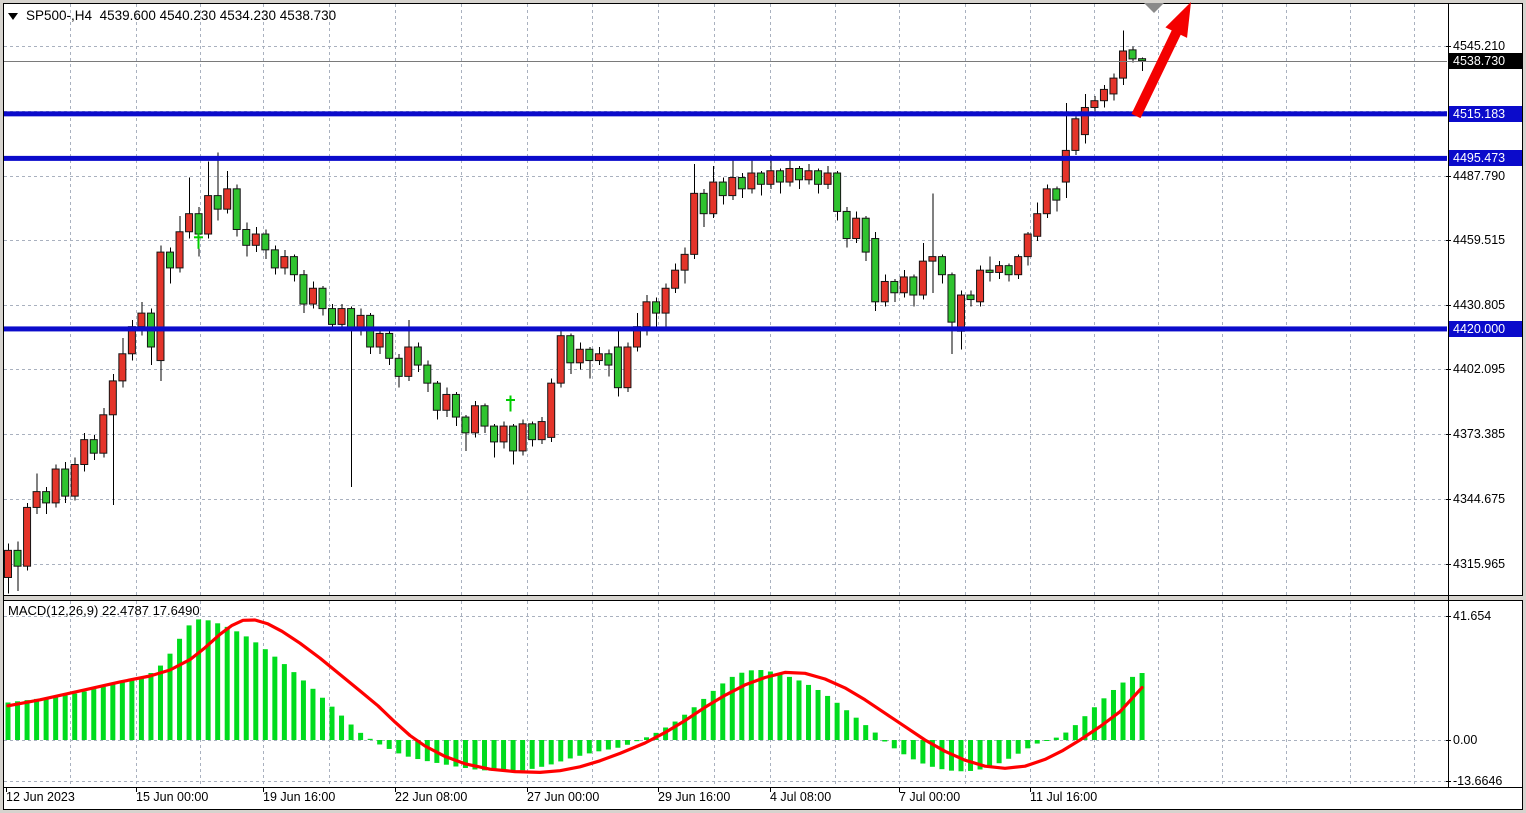  What do you see at coordinates (1485, 61) in the screenshot?
I see `current-price-box: 4538.730` at bounding box center [1485, 61].